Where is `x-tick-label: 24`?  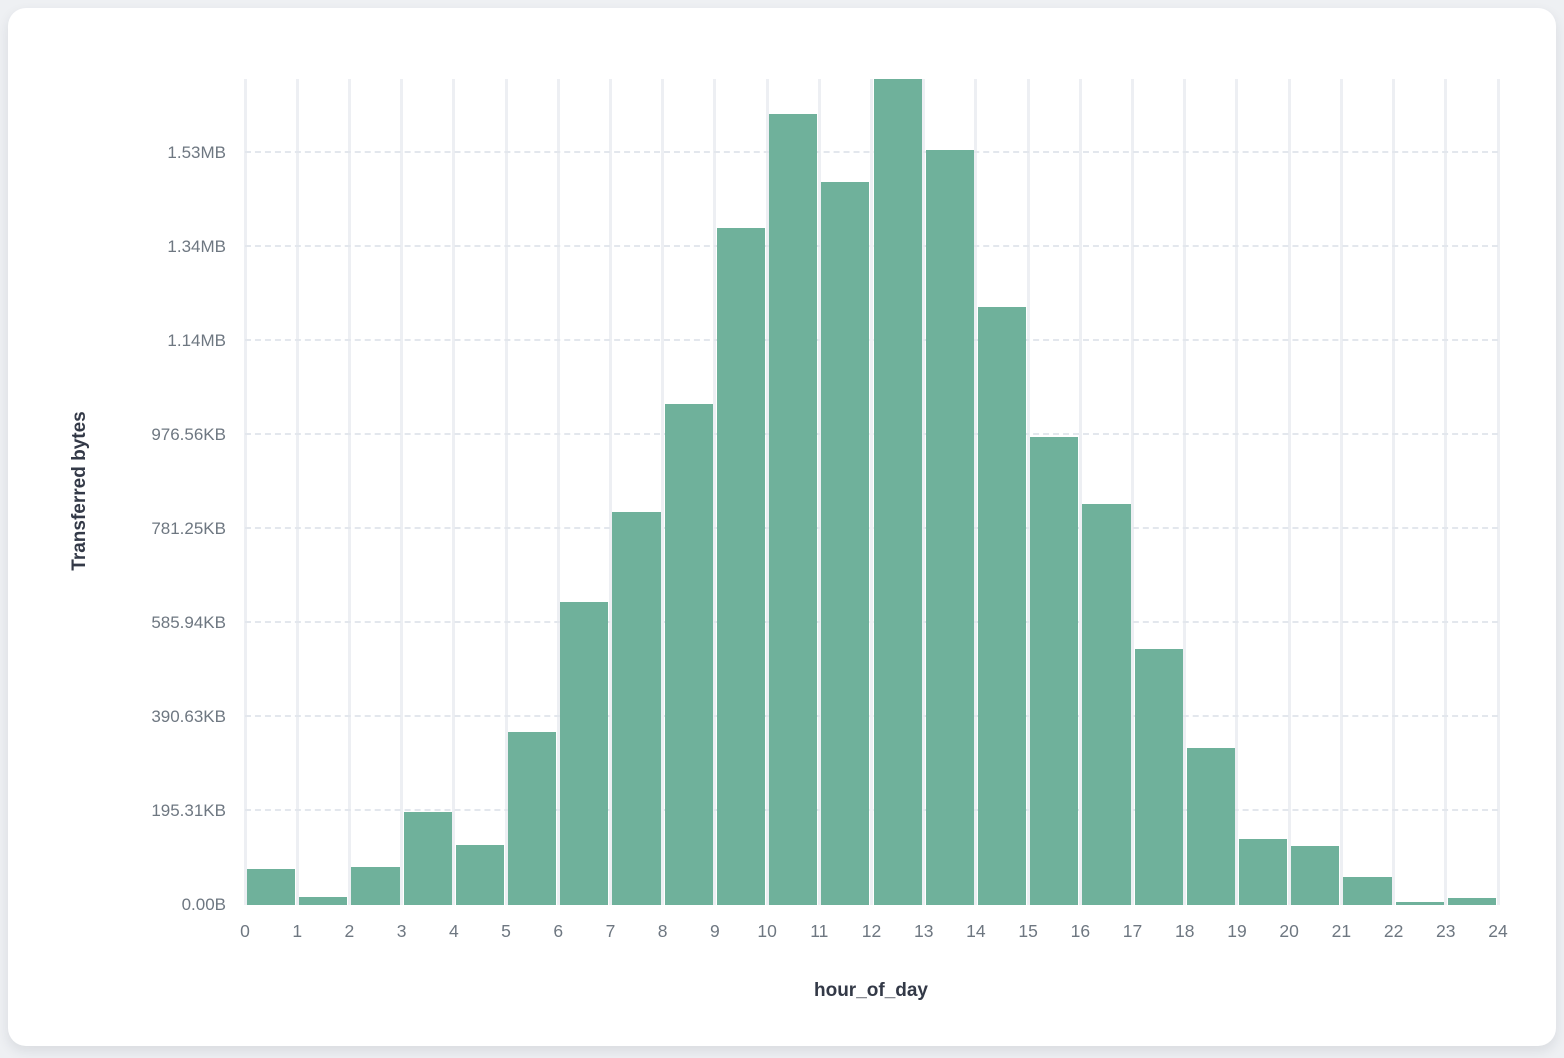 x-tick-label: 24 is located at coordinates (1498, 931).